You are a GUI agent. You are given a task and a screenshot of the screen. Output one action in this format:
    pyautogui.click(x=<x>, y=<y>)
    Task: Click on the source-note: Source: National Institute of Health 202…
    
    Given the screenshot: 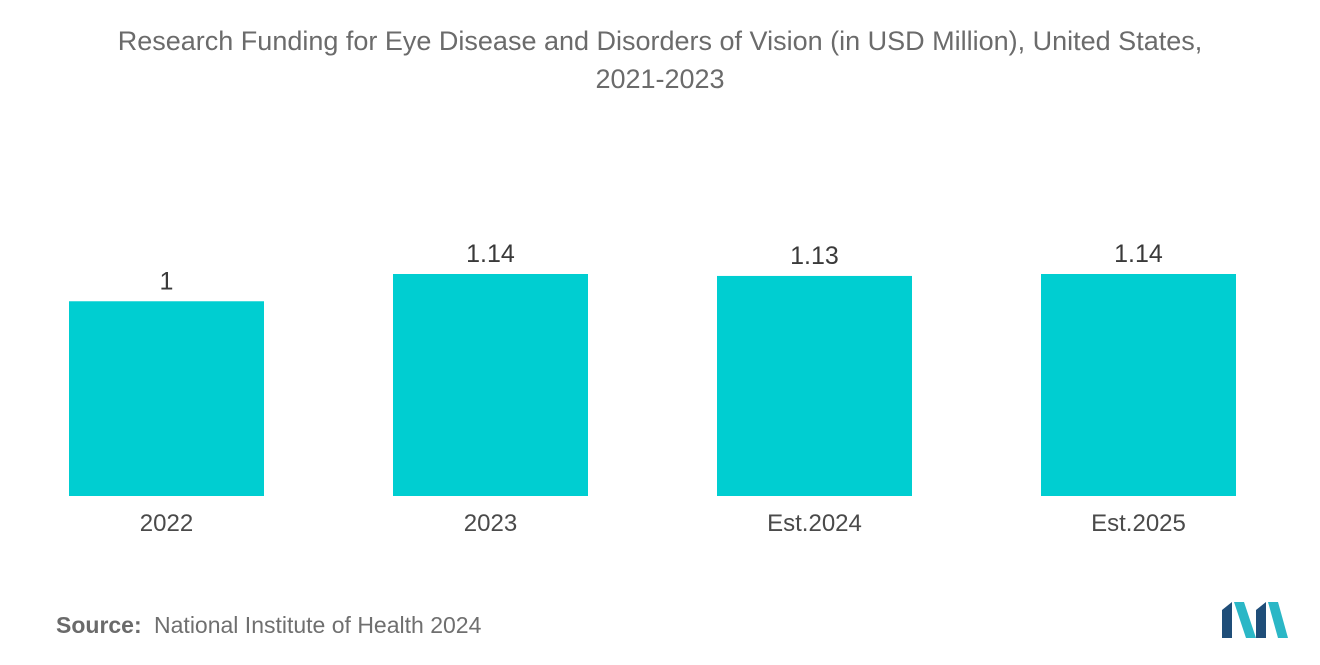 What is the action you would take?
    pyautogui.click(x=268, y=625)
    